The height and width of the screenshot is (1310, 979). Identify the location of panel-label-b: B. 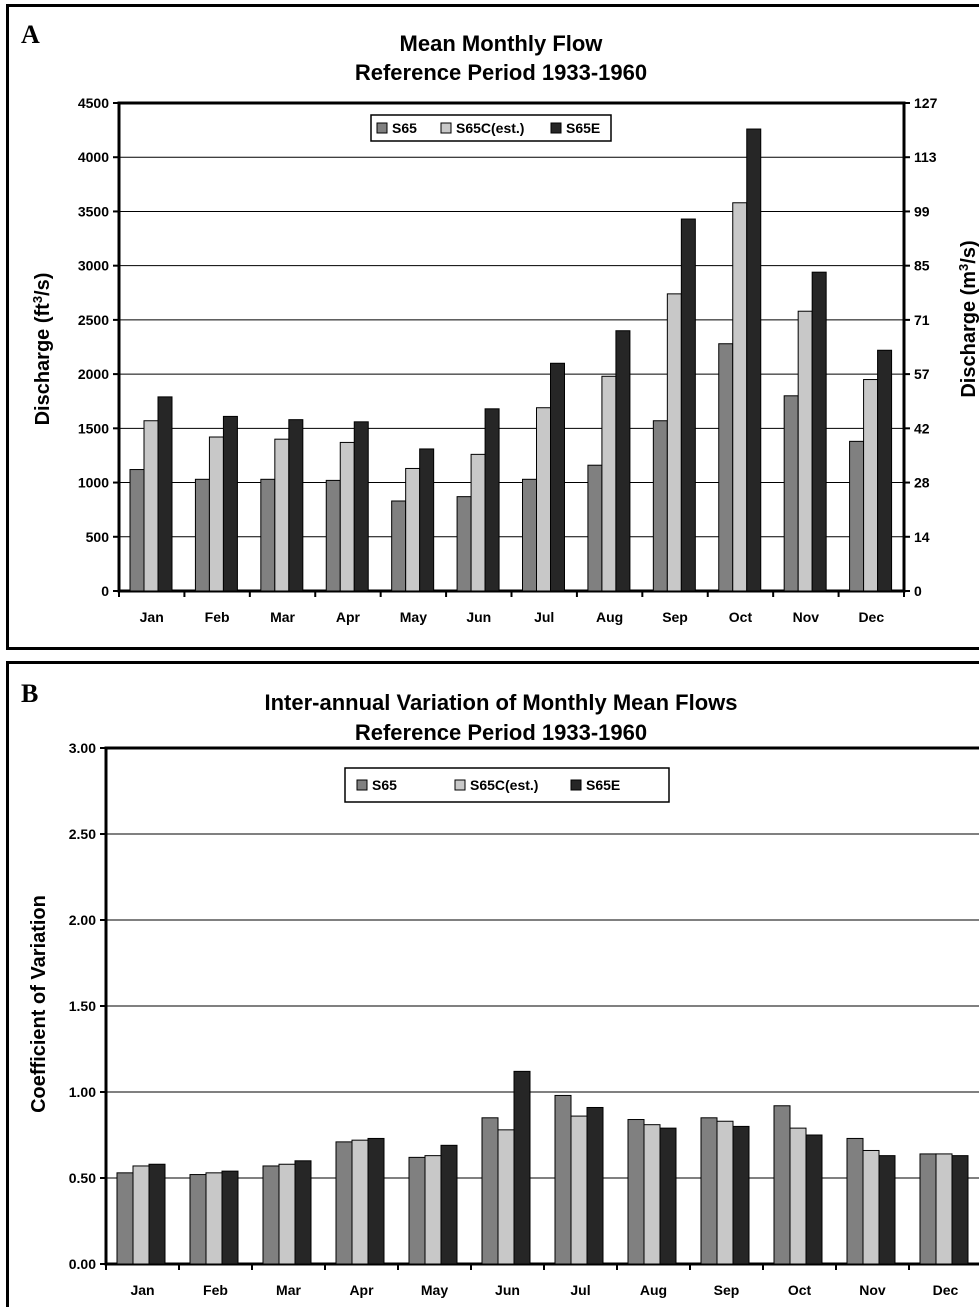
(29, 693).